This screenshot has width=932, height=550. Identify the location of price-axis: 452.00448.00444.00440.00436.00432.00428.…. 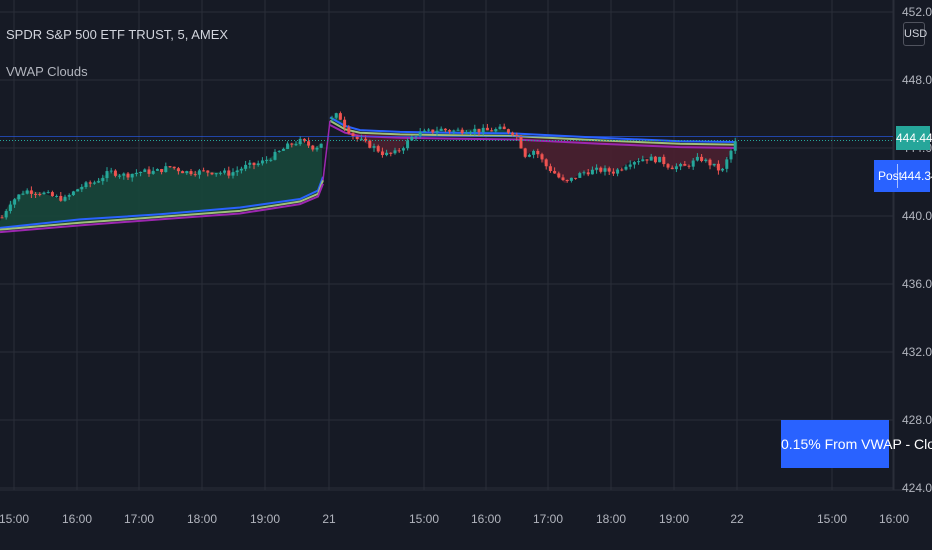
(917, 250).